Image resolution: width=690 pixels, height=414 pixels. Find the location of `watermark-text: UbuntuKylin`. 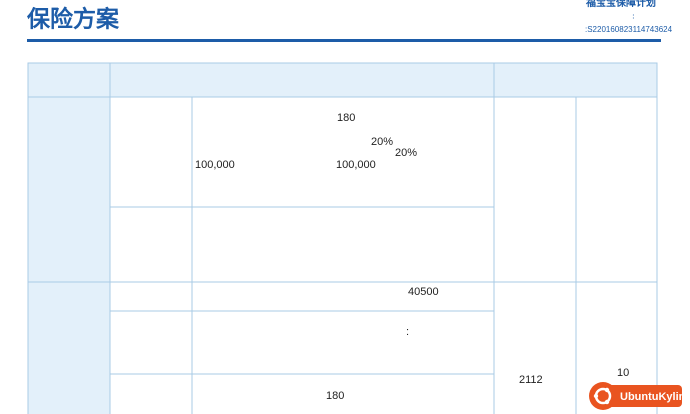

watermark-text: UbuntuKylin is located at coordinates (653, 397).